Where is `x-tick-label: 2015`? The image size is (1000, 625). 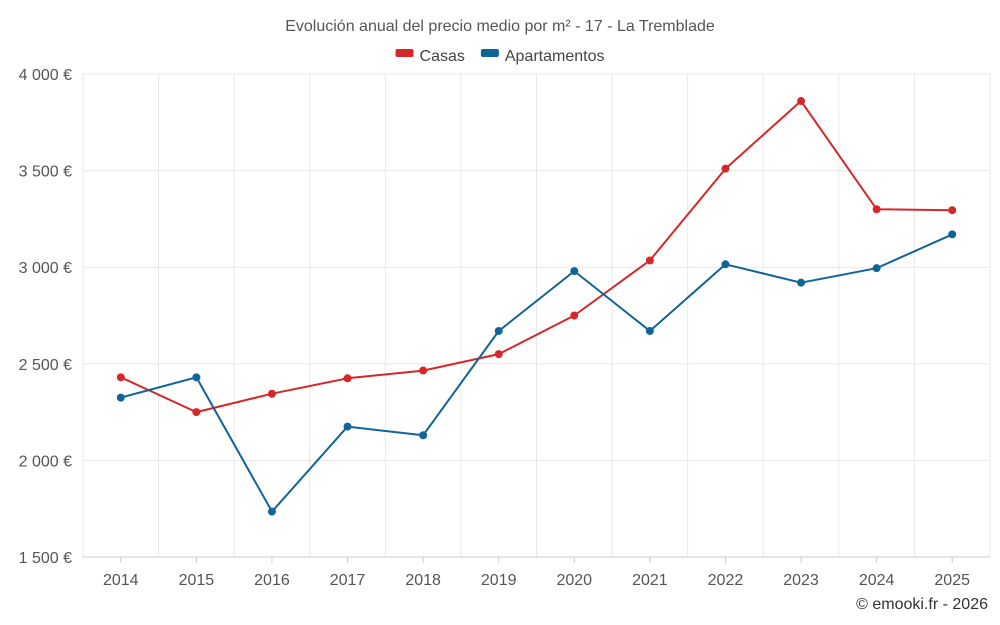 x-tick-label: 2015 is located at coordinates (197, 580).